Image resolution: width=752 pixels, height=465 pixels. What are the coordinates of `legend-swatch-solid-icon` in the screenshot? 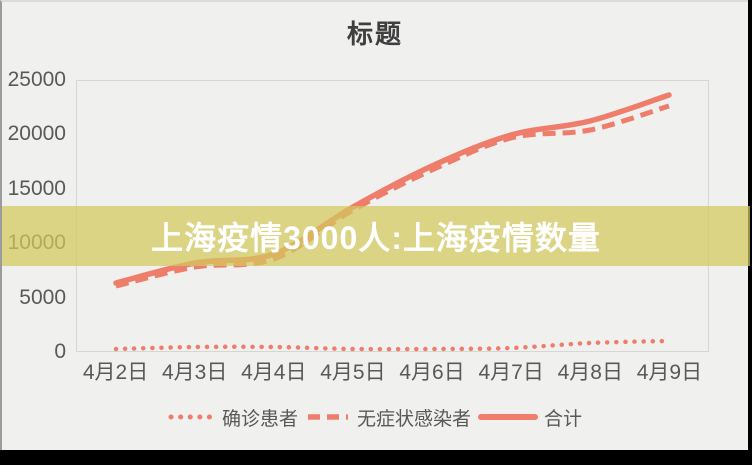 It's located at (508, 417).